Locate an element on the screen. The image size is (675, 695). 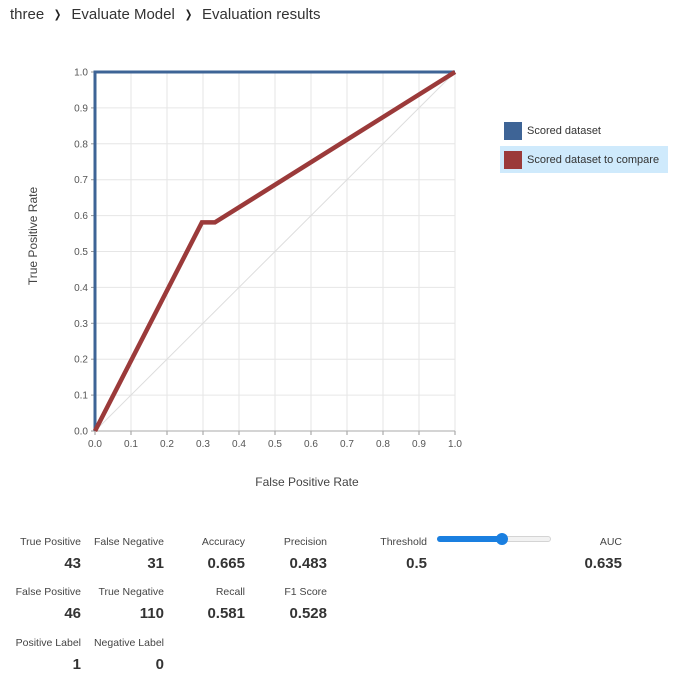
y-tick-label: 0.3 is located at coordinates (81, 324).